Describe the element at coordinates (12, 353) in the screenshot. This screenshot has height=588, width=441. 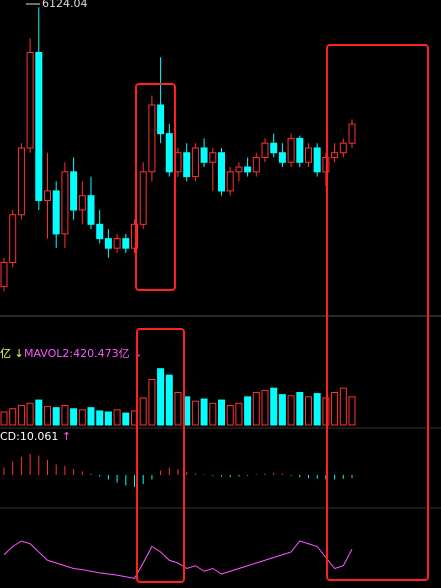
I see `volume-label: 亿 ↓` at that location.